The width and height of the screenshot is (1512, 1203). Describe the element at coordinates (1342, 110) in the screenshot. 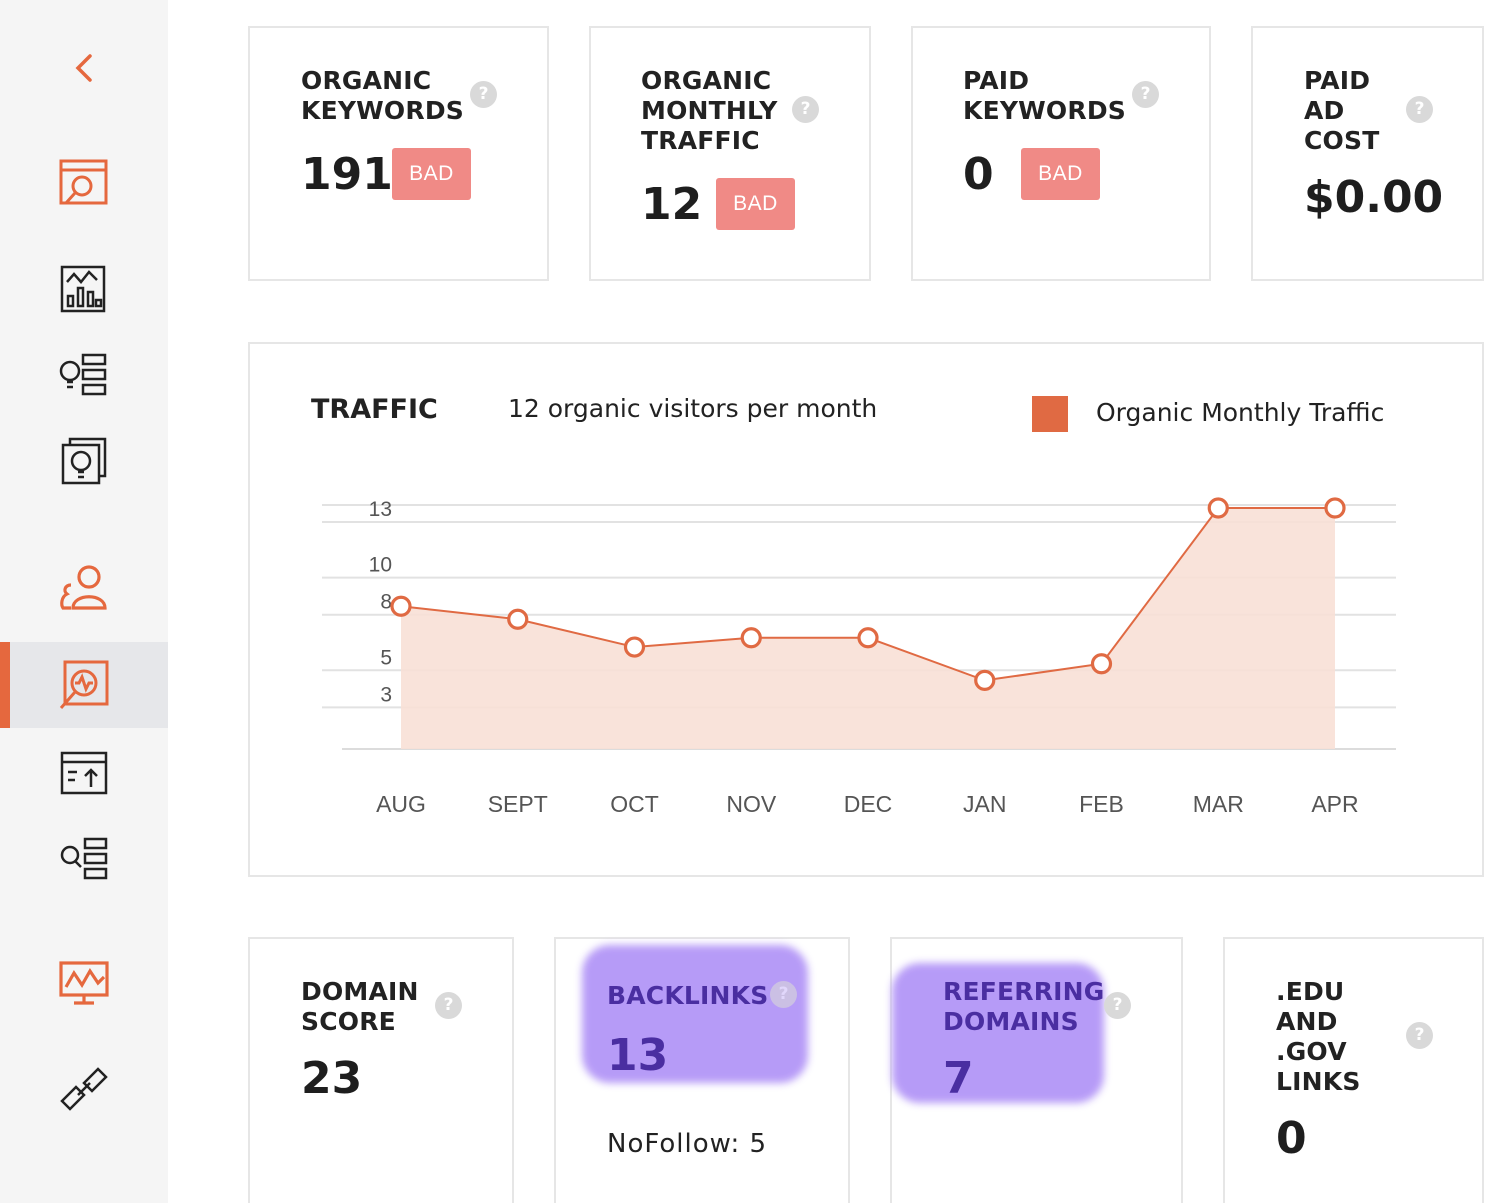

I see `paid-ad-cost-title: PAID AD COST` at that location.